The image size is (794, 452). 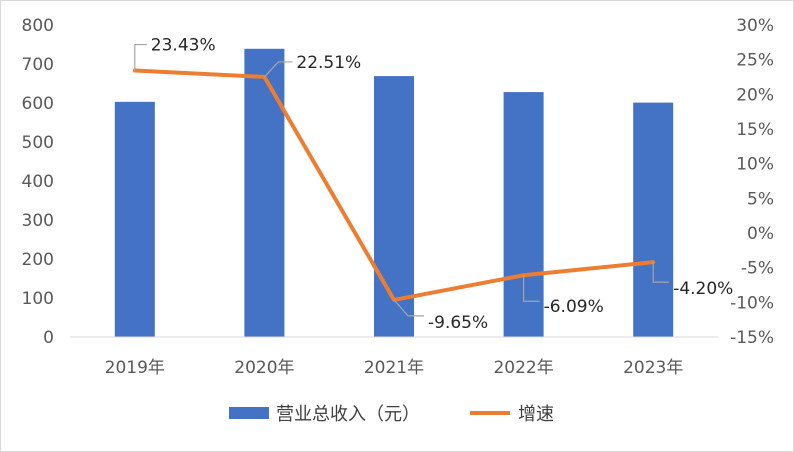 What do you see at coordinates (38, 143) in the screenshot?
I see `y-left-tick-label: 500` at bounding box center [38, 143].